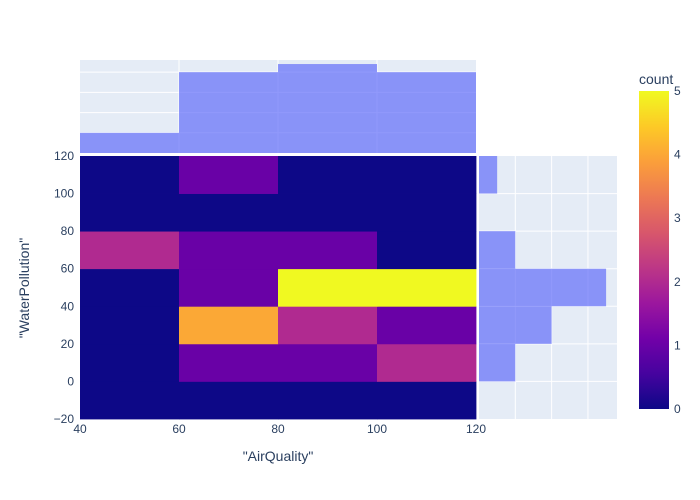 The width and height of the screenshot is (700, 500). I want to click on y-tick-label: 0, so click(70, 381).